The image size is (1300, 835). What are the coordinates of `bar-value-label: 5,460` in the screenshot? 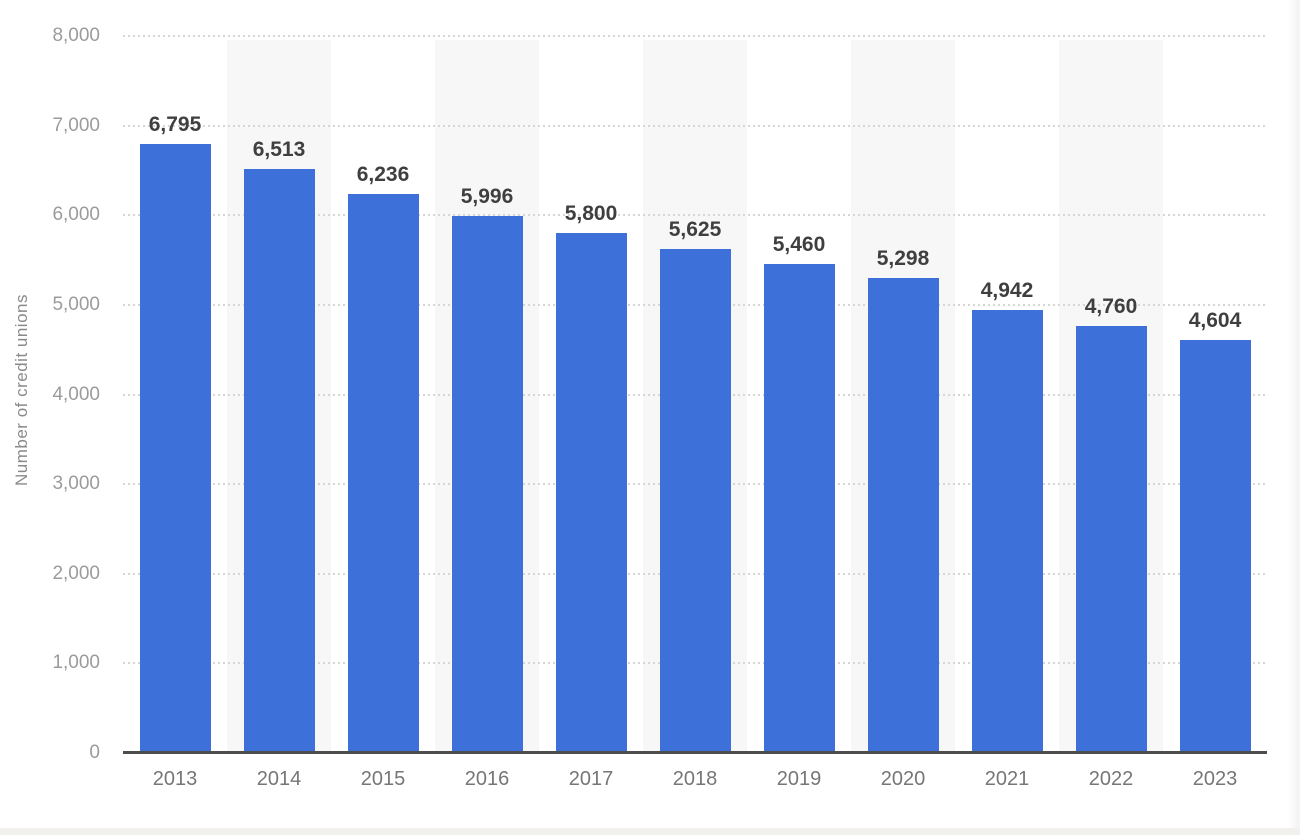 It's located at (799, 244).